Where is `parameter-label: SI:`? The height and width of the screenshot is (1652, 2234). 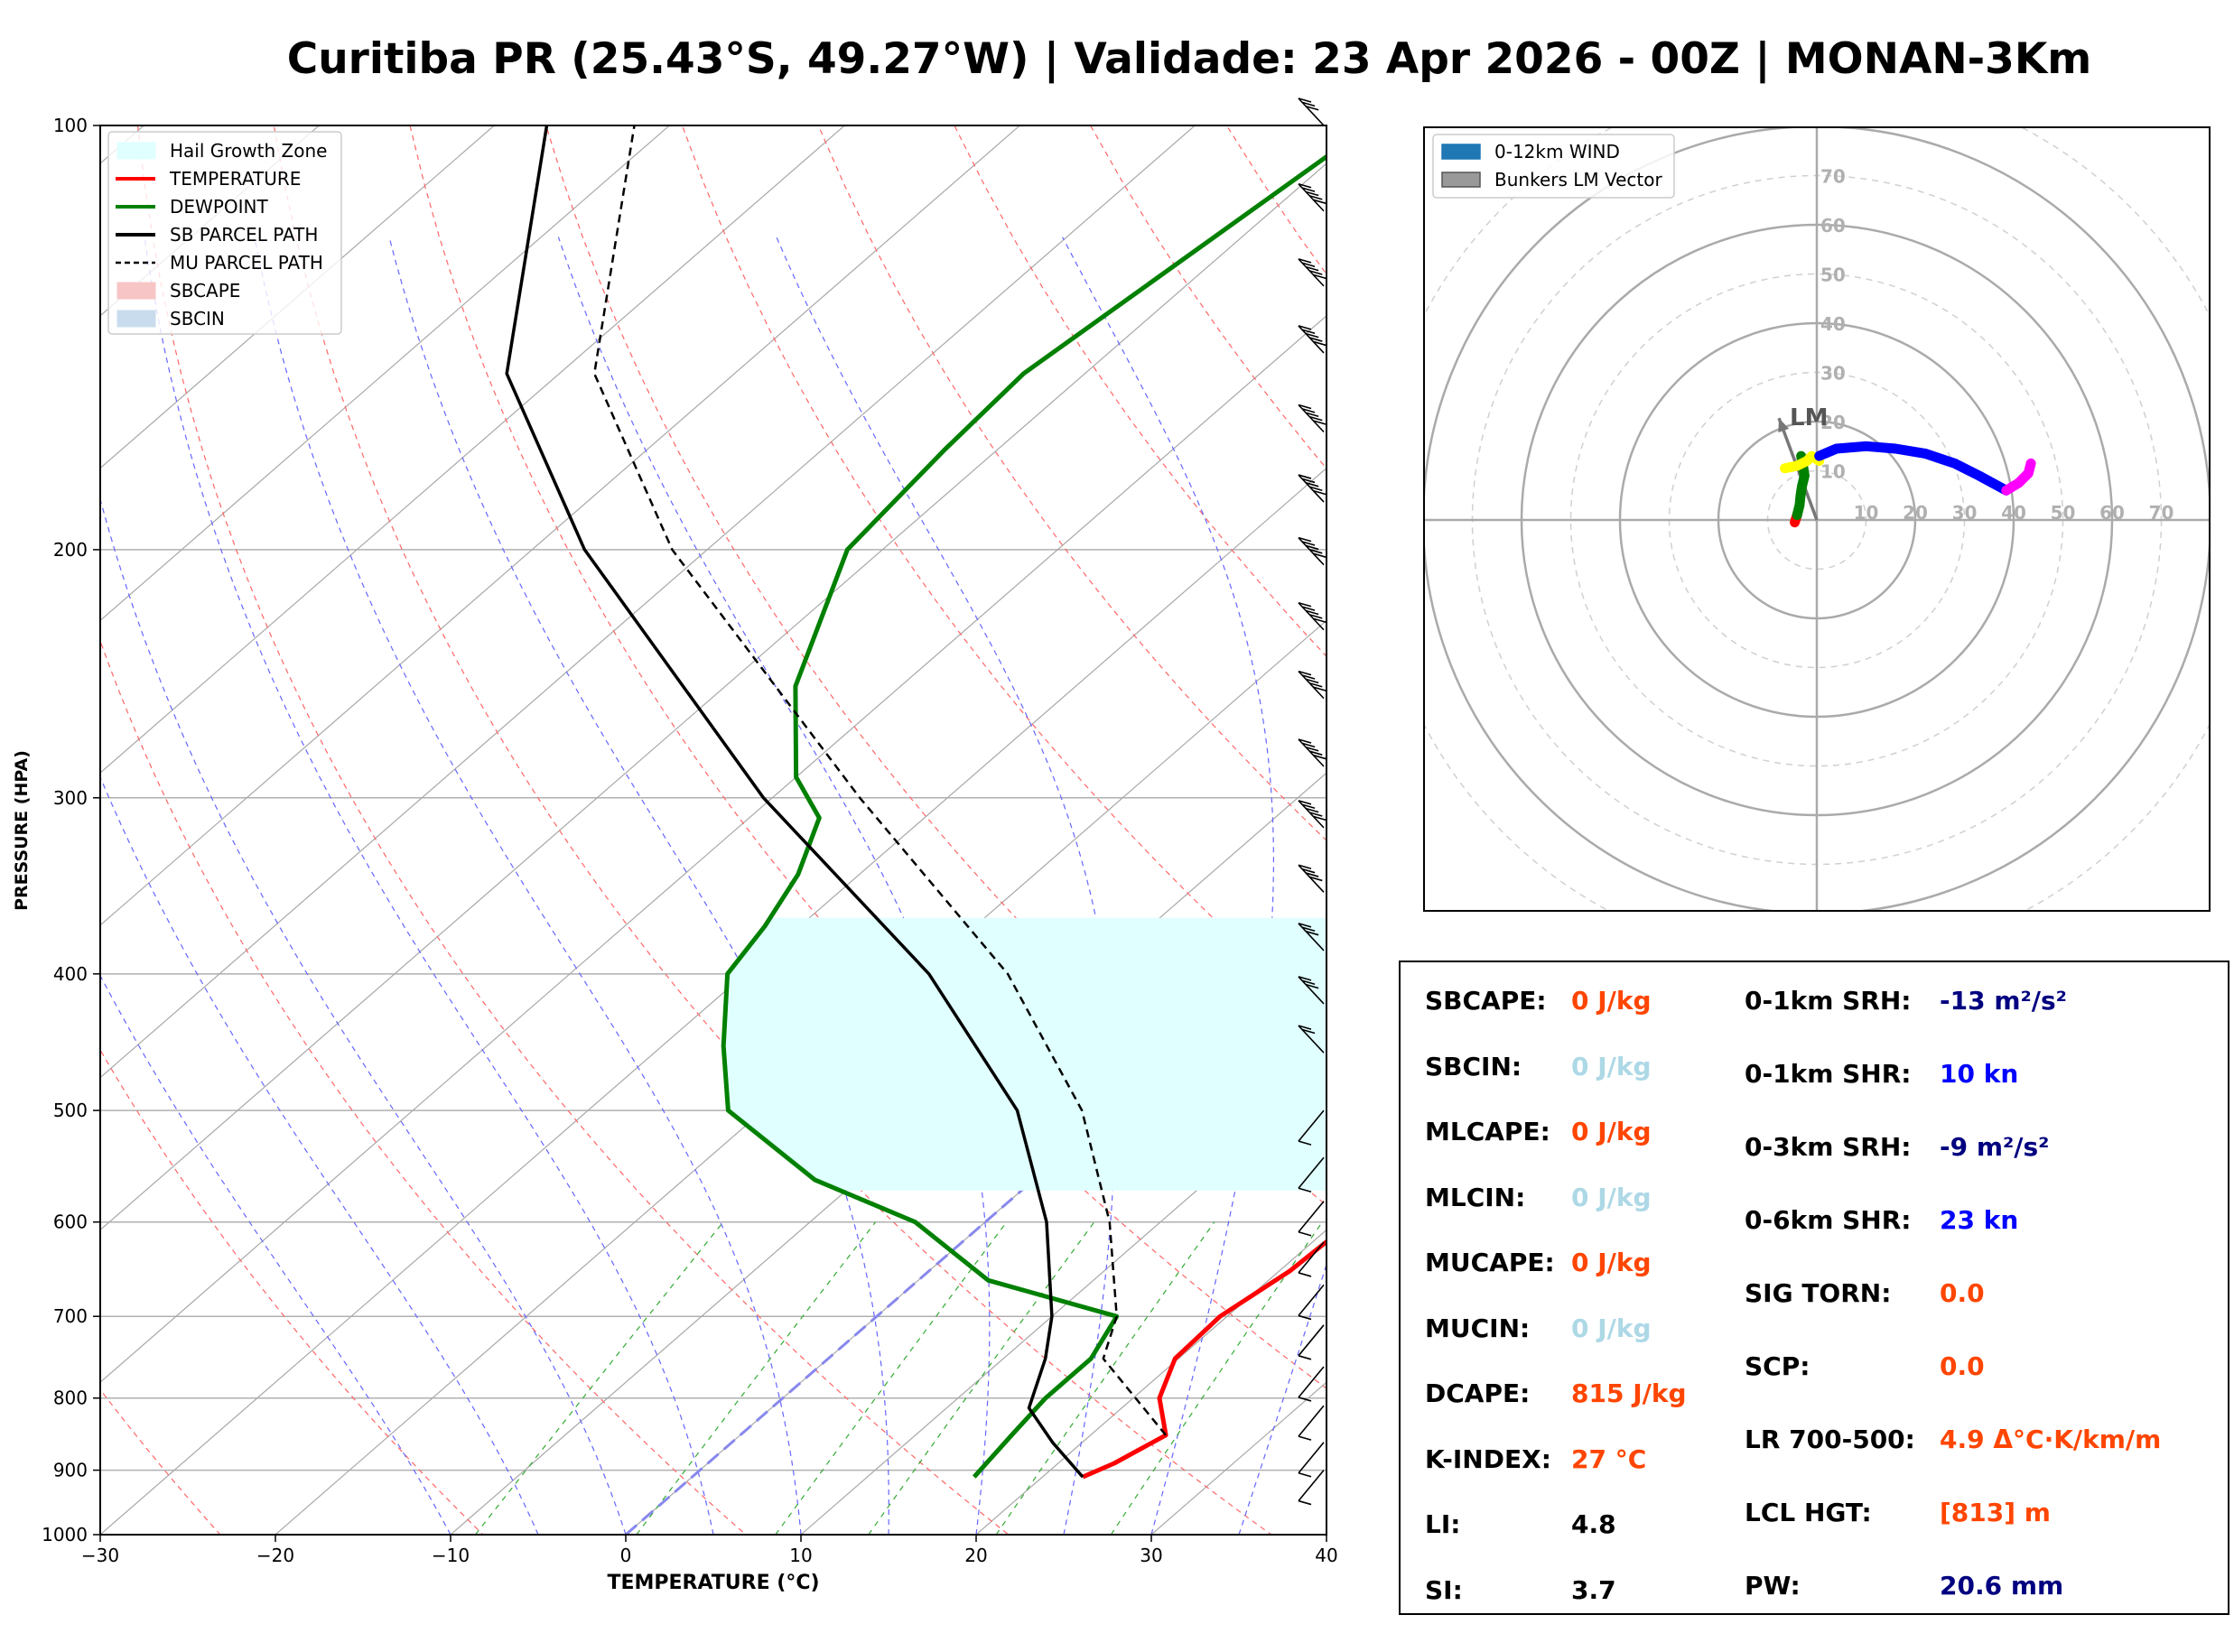
parameter-label: SI: is located at coordinates (1444, 1589).